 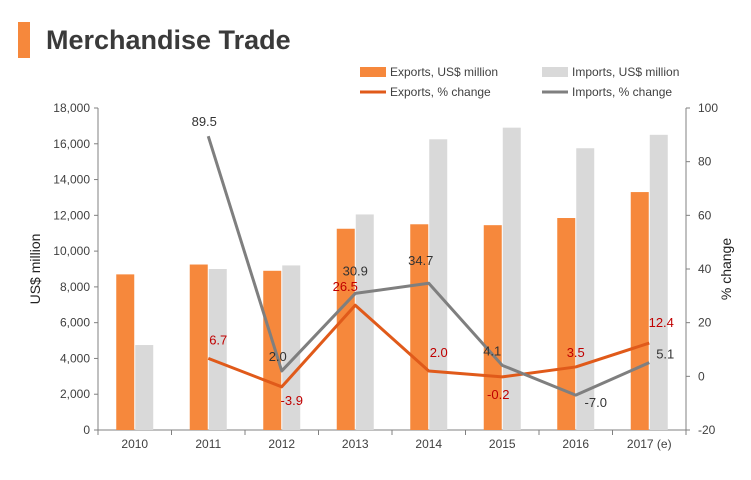 What do you see at coordinates (345, 286) in the screenshot?
I see `exports-change-label: 26.5` at bounding box center [345, 286].